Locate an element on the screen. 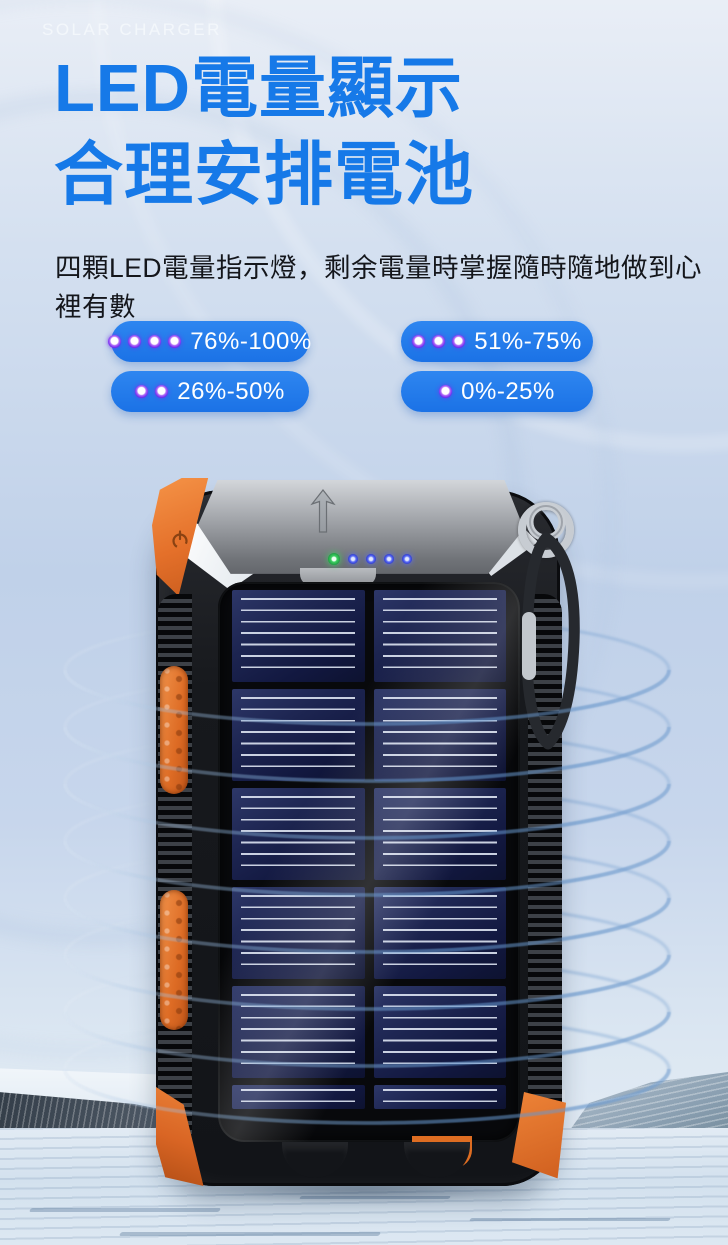 This screenshot has width=728, height=1245. arrow-up-icon is located at coordinates (323, 511).